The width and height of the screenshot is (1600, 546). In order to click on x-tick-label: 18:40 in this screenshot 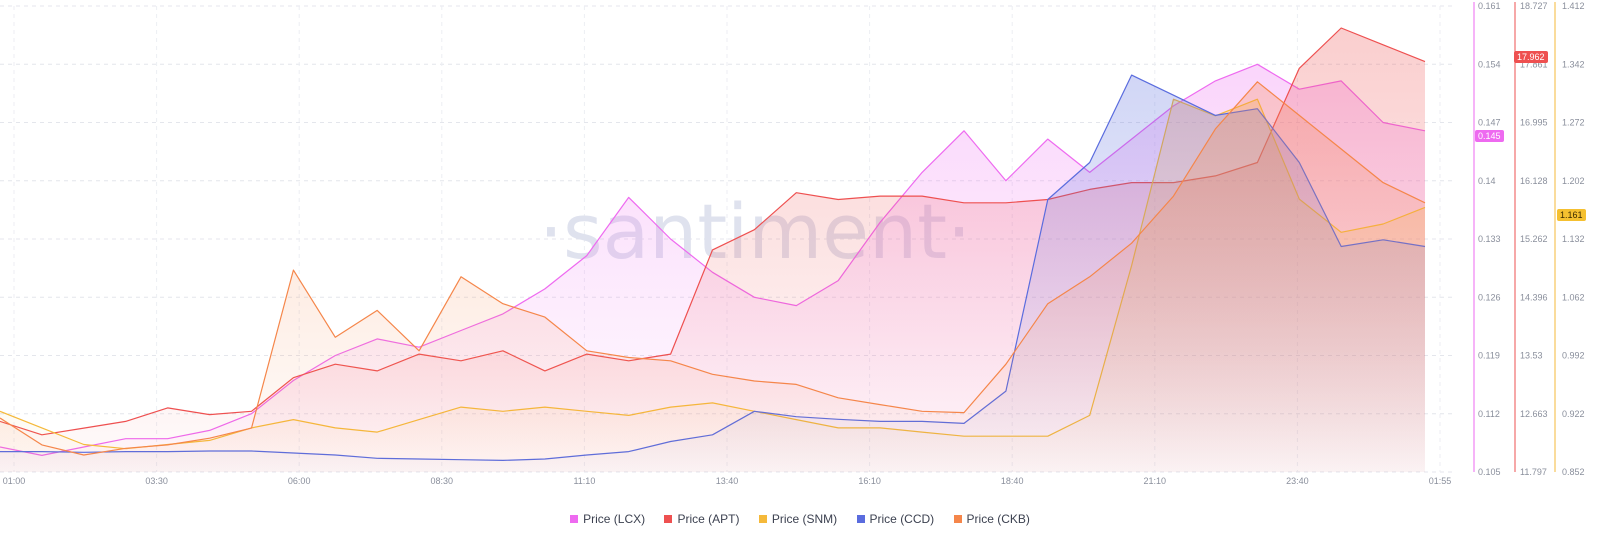, I will do `click(1012, 481)`.